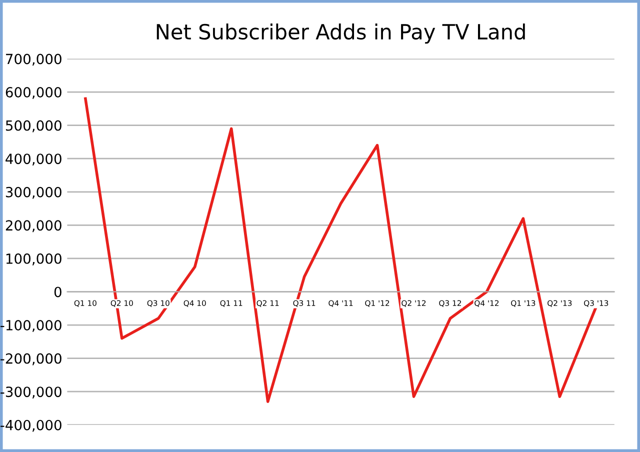 This screenshot has height=452, width=640. I want to click on y-tick-label: 300,000, so click(34, 192).